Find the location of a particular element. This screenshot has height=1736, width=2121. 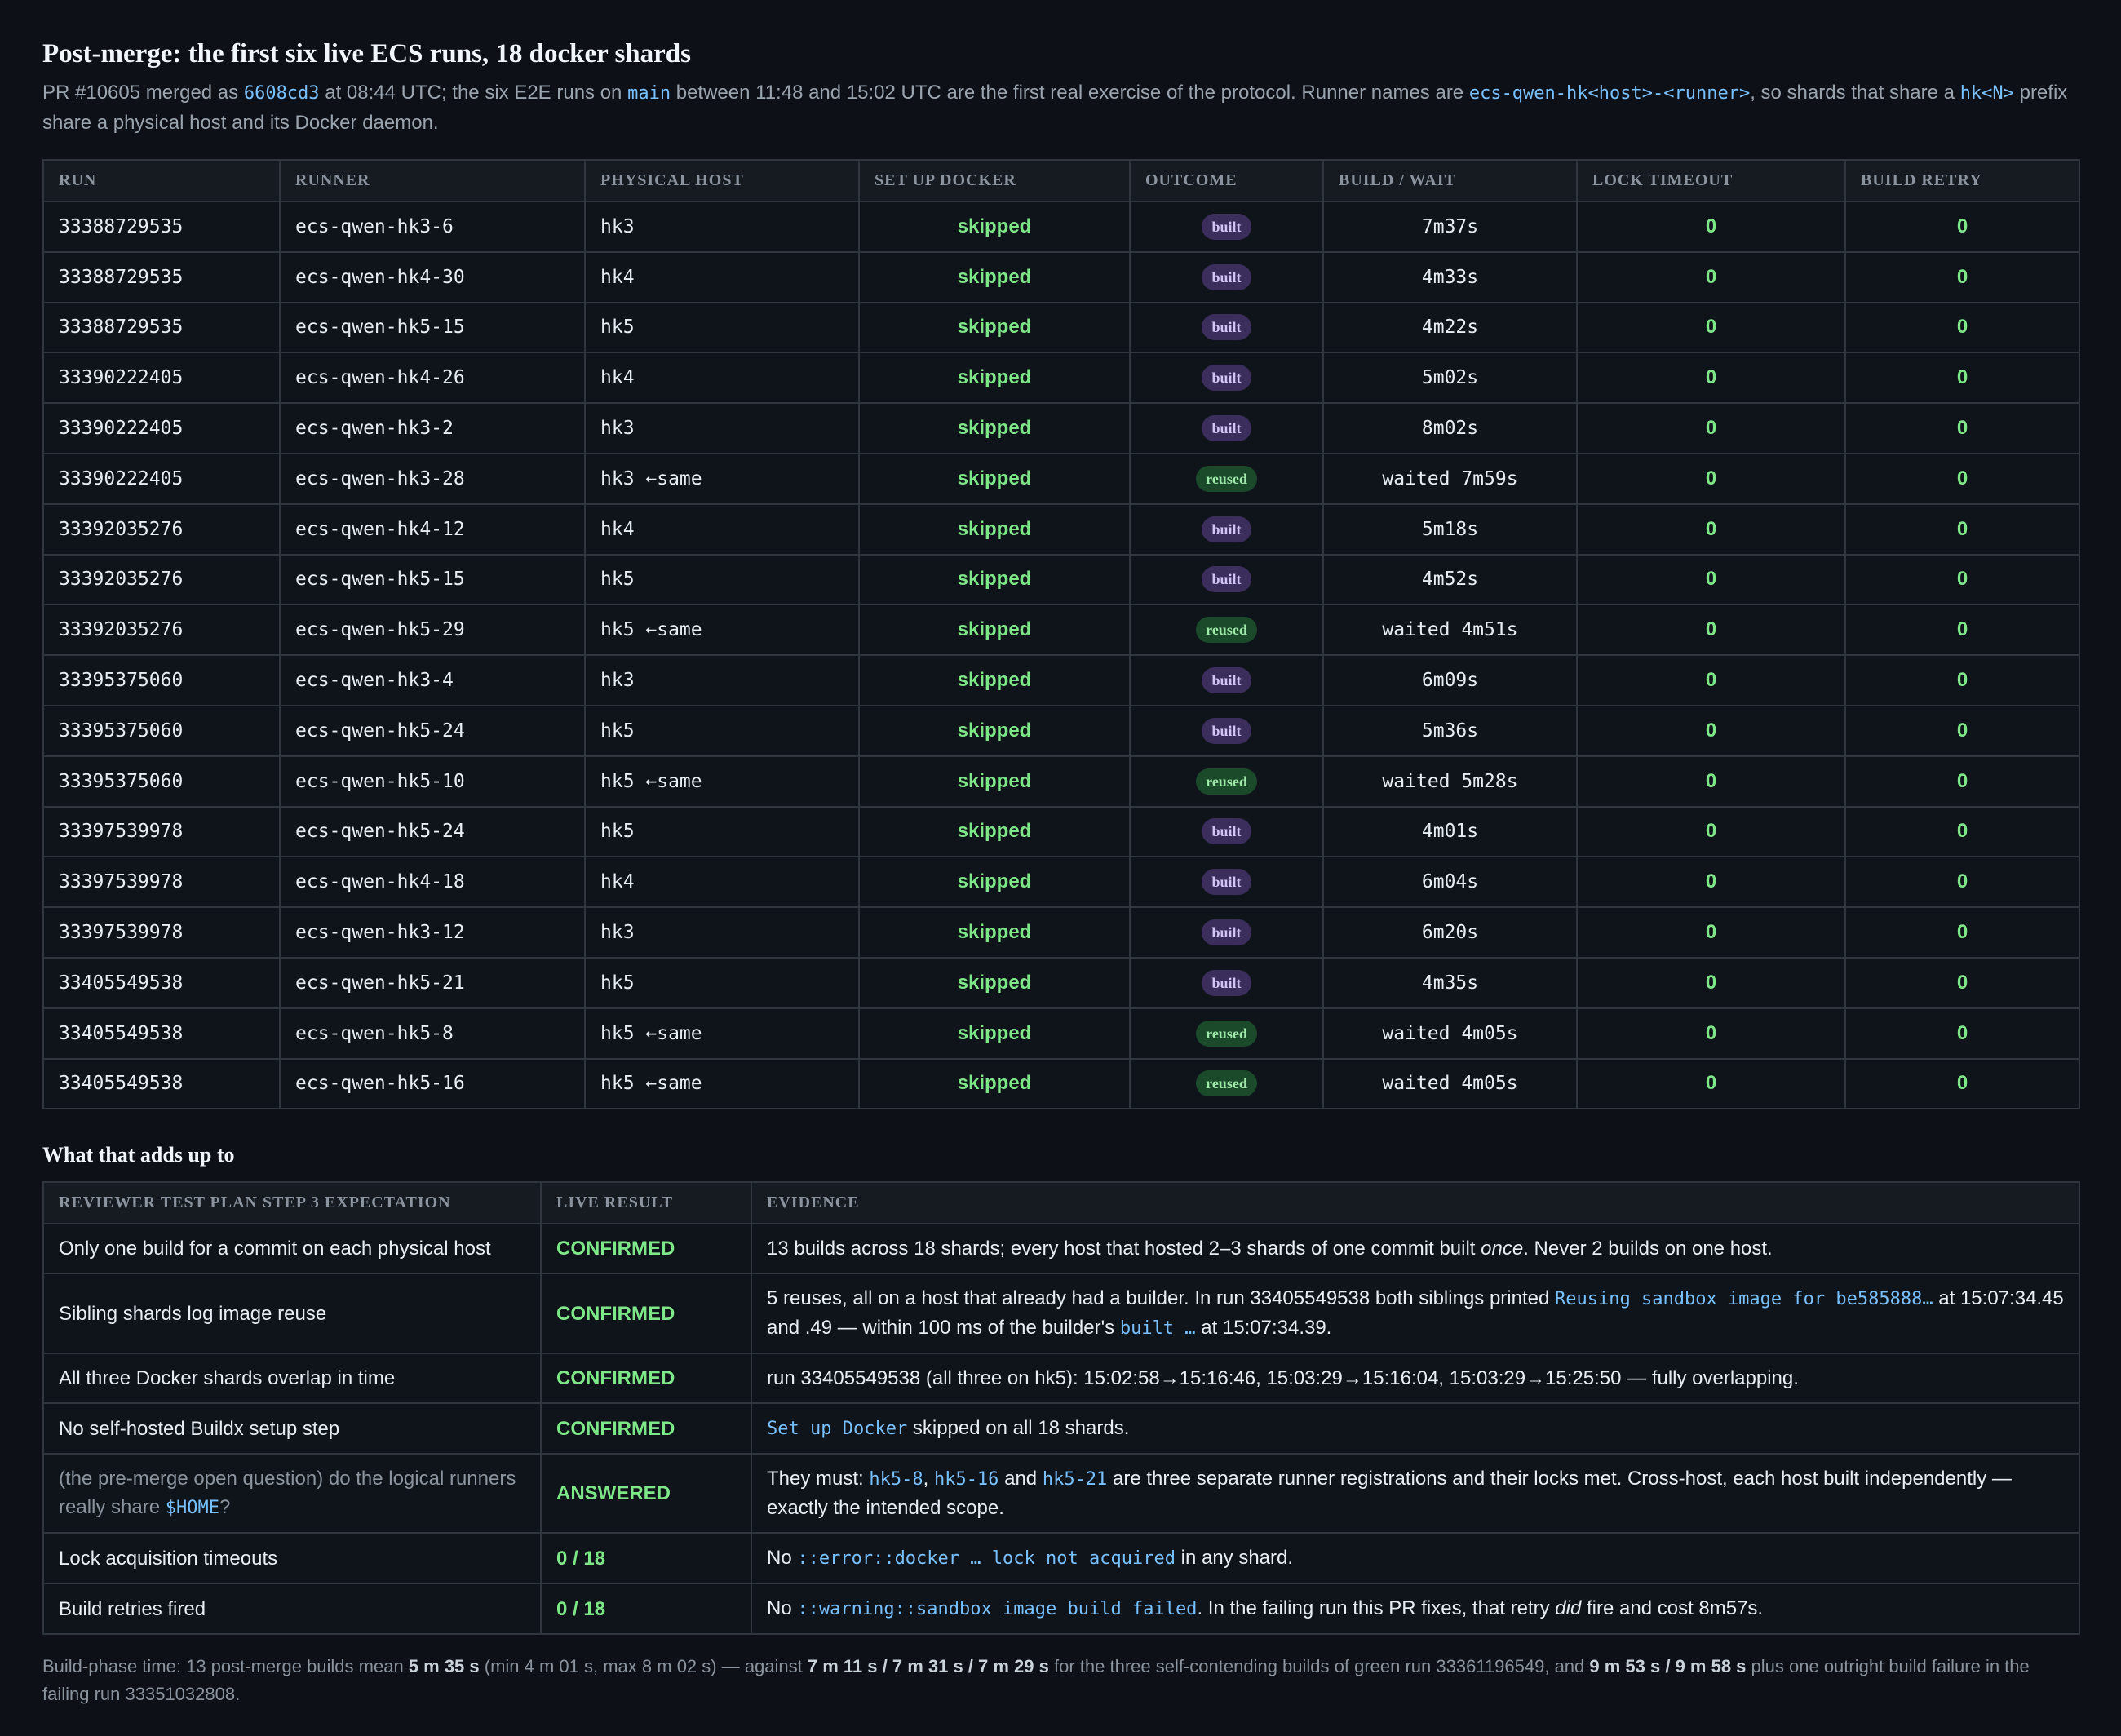

col-header-runner: RUNNER is located at coordinates (432, 180).